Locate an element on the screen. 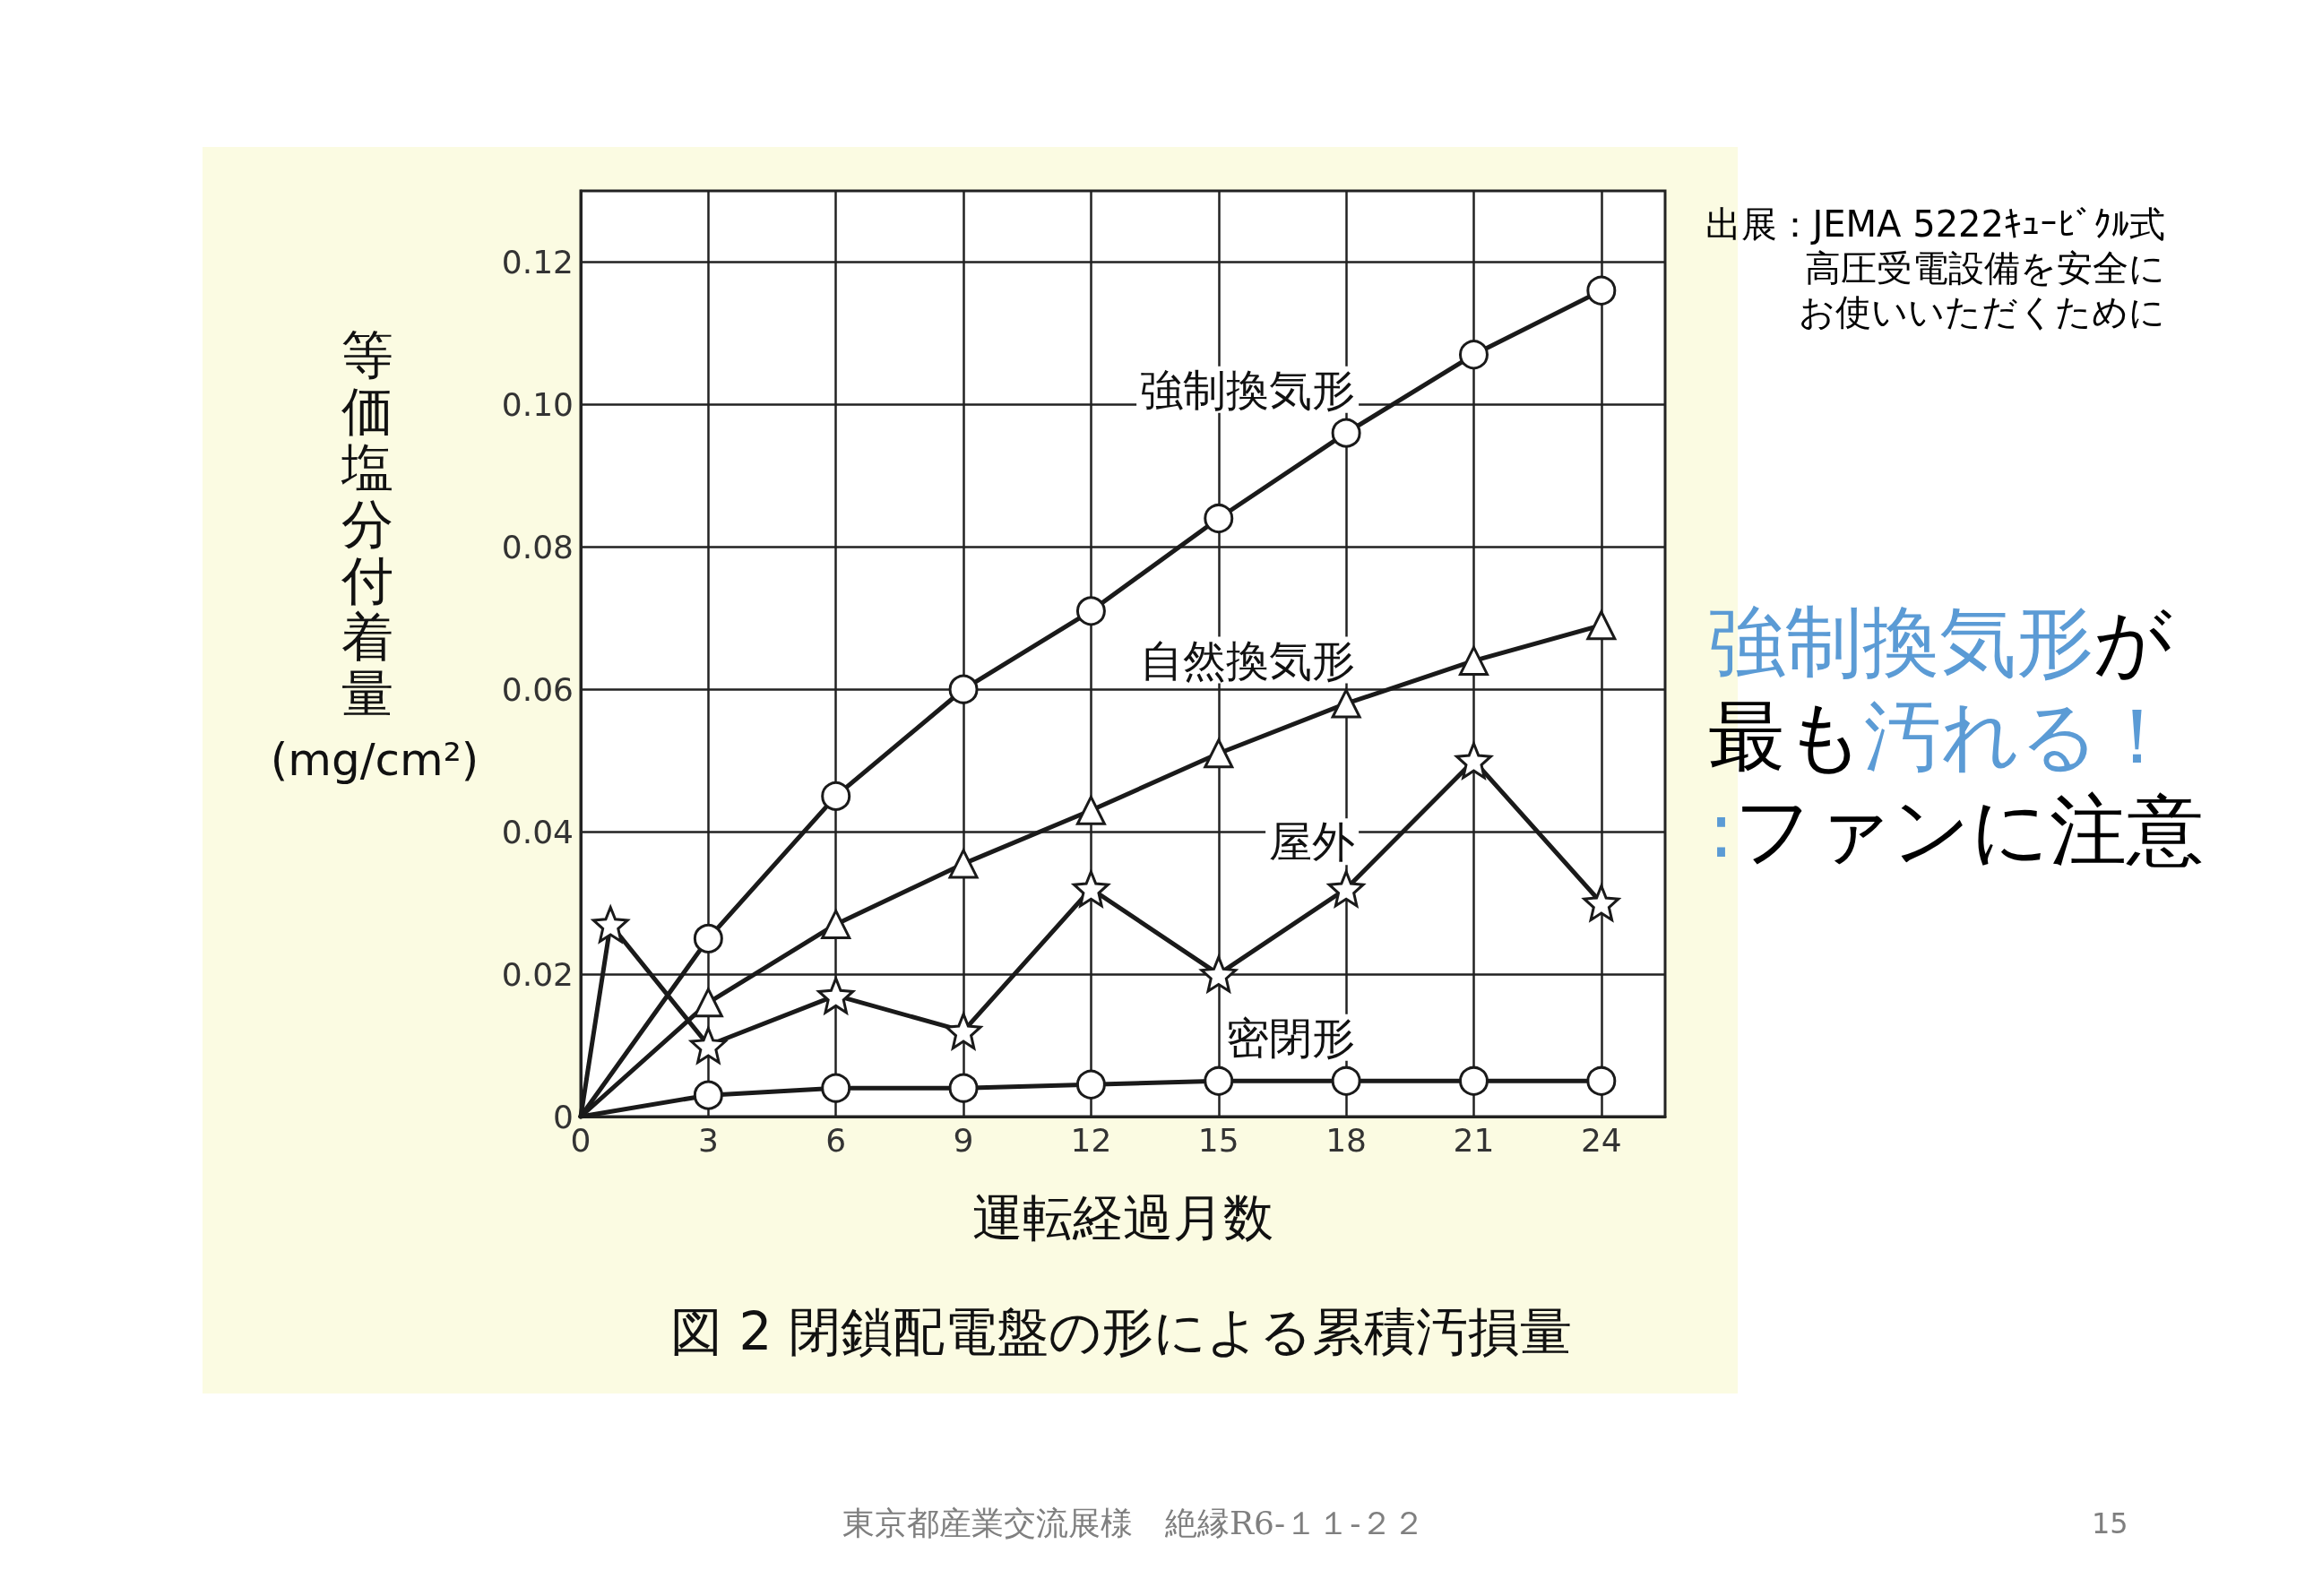 This screenshot has height=1596, width=2305. x-tick-label: 15 is located at coordinates (1218, 1140).